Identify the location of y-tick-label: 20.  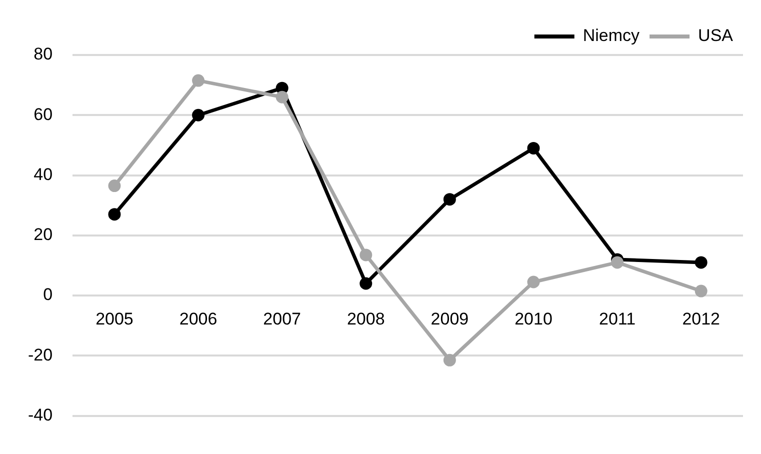
(43, 234).